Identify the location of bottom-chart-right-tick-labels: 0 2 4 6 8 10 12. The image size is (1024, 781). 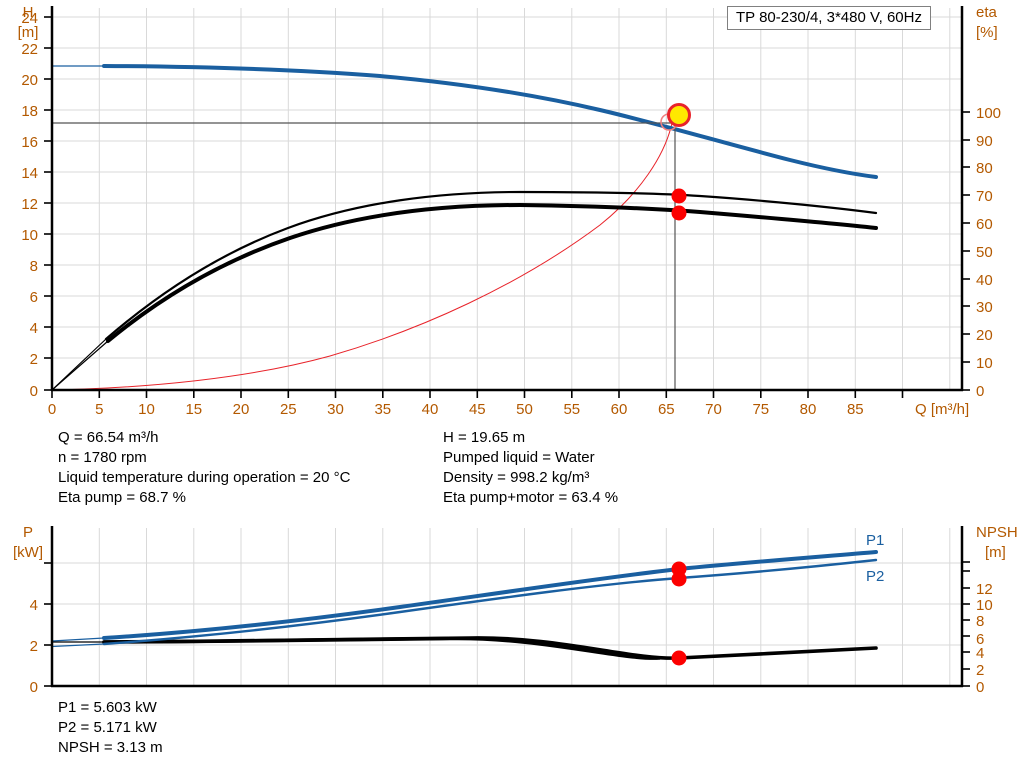
(984, 638).